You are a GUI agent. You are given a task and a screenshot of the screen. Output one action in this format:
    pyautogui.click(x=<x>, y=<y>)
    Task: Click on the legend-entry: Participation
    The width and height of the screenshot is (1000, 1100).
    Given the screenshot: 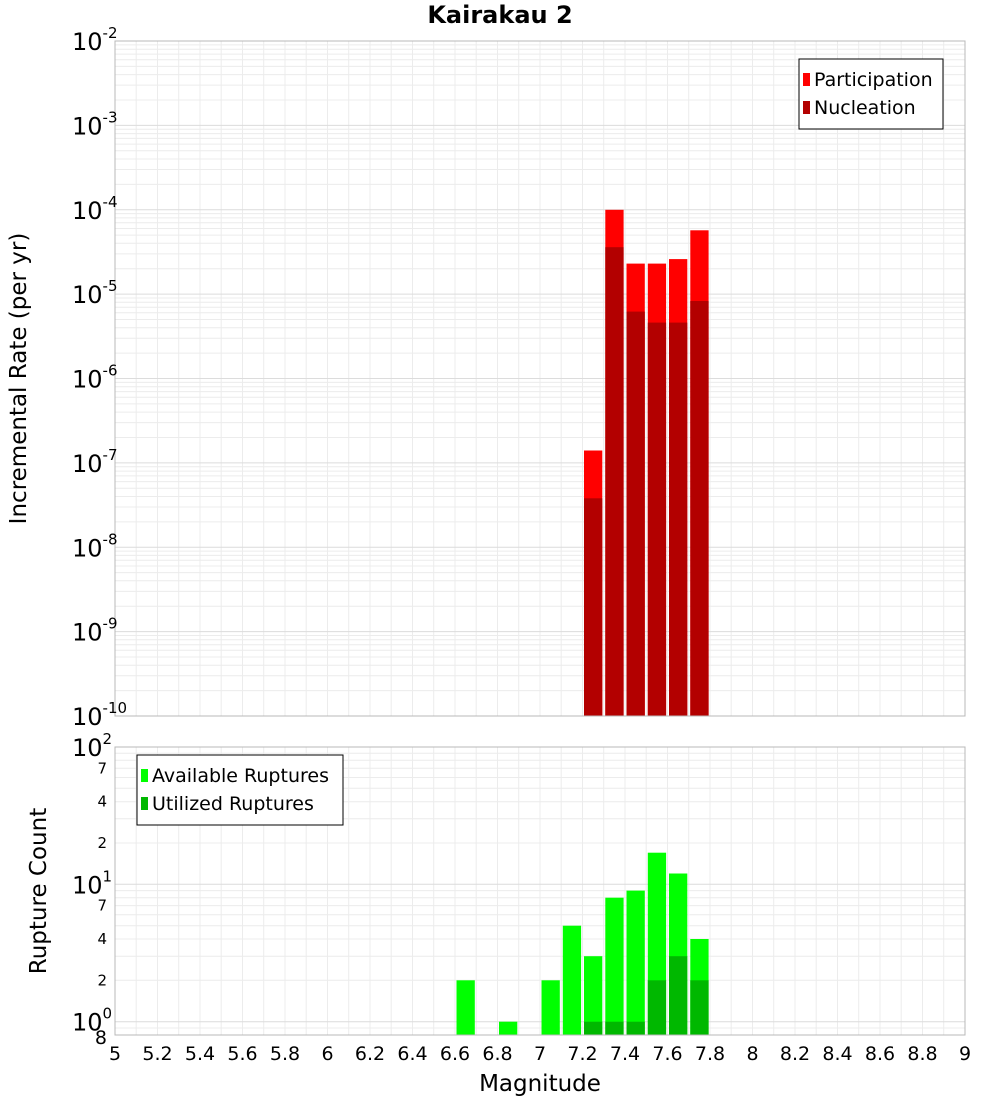 What is the action you would take?
    pyautogui.click(x=873, y=80)
    